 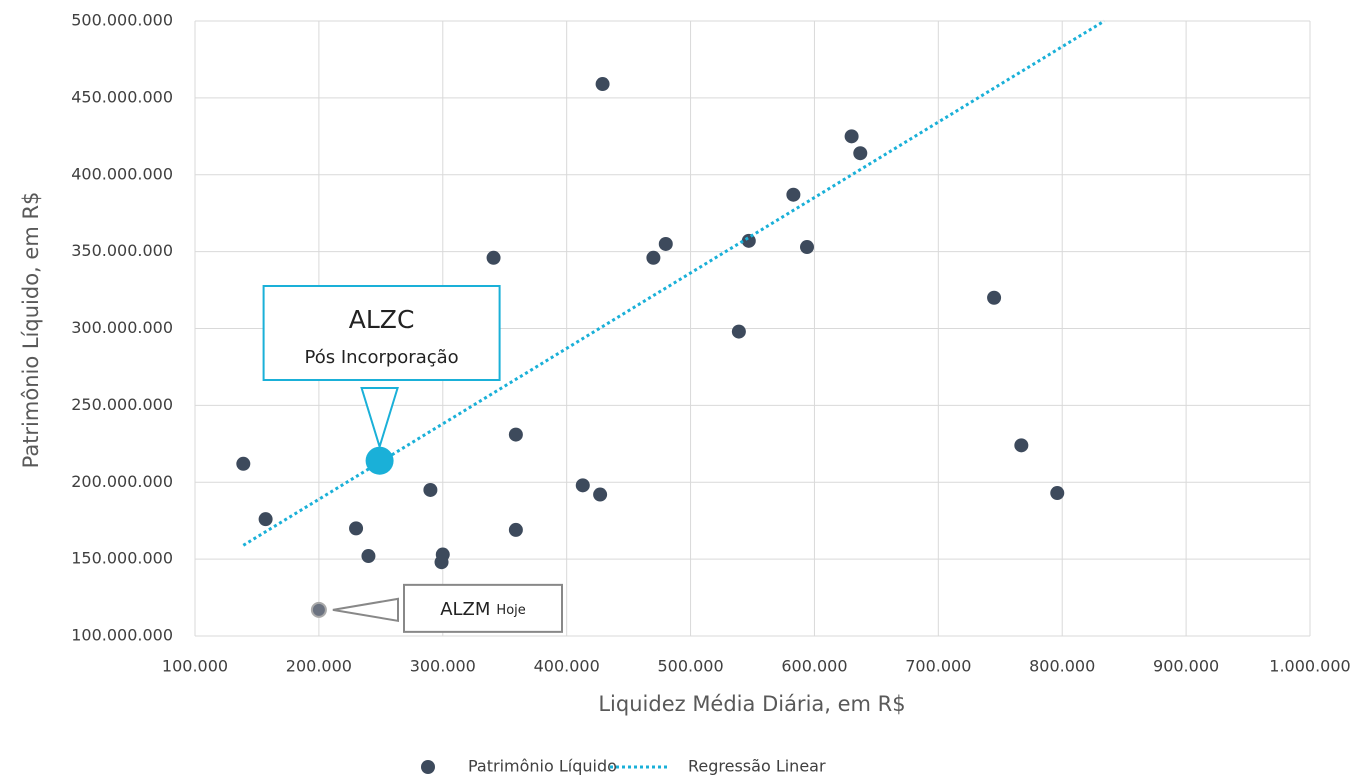 What do you see at coordinates (122, 250) in the screenshot?
I see `y-tick-label: 350.000.000` at bounding box center [122, 250].